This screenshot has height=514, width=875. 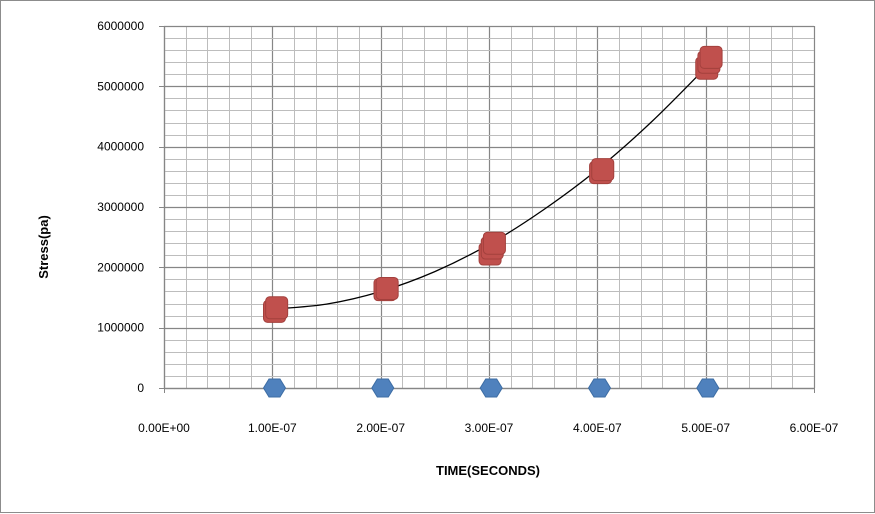 What do you see at coordinates (705, 428) in the screenshot?
I see `x-tick-label: 5.00E-07` at bounding box center [705, 428].